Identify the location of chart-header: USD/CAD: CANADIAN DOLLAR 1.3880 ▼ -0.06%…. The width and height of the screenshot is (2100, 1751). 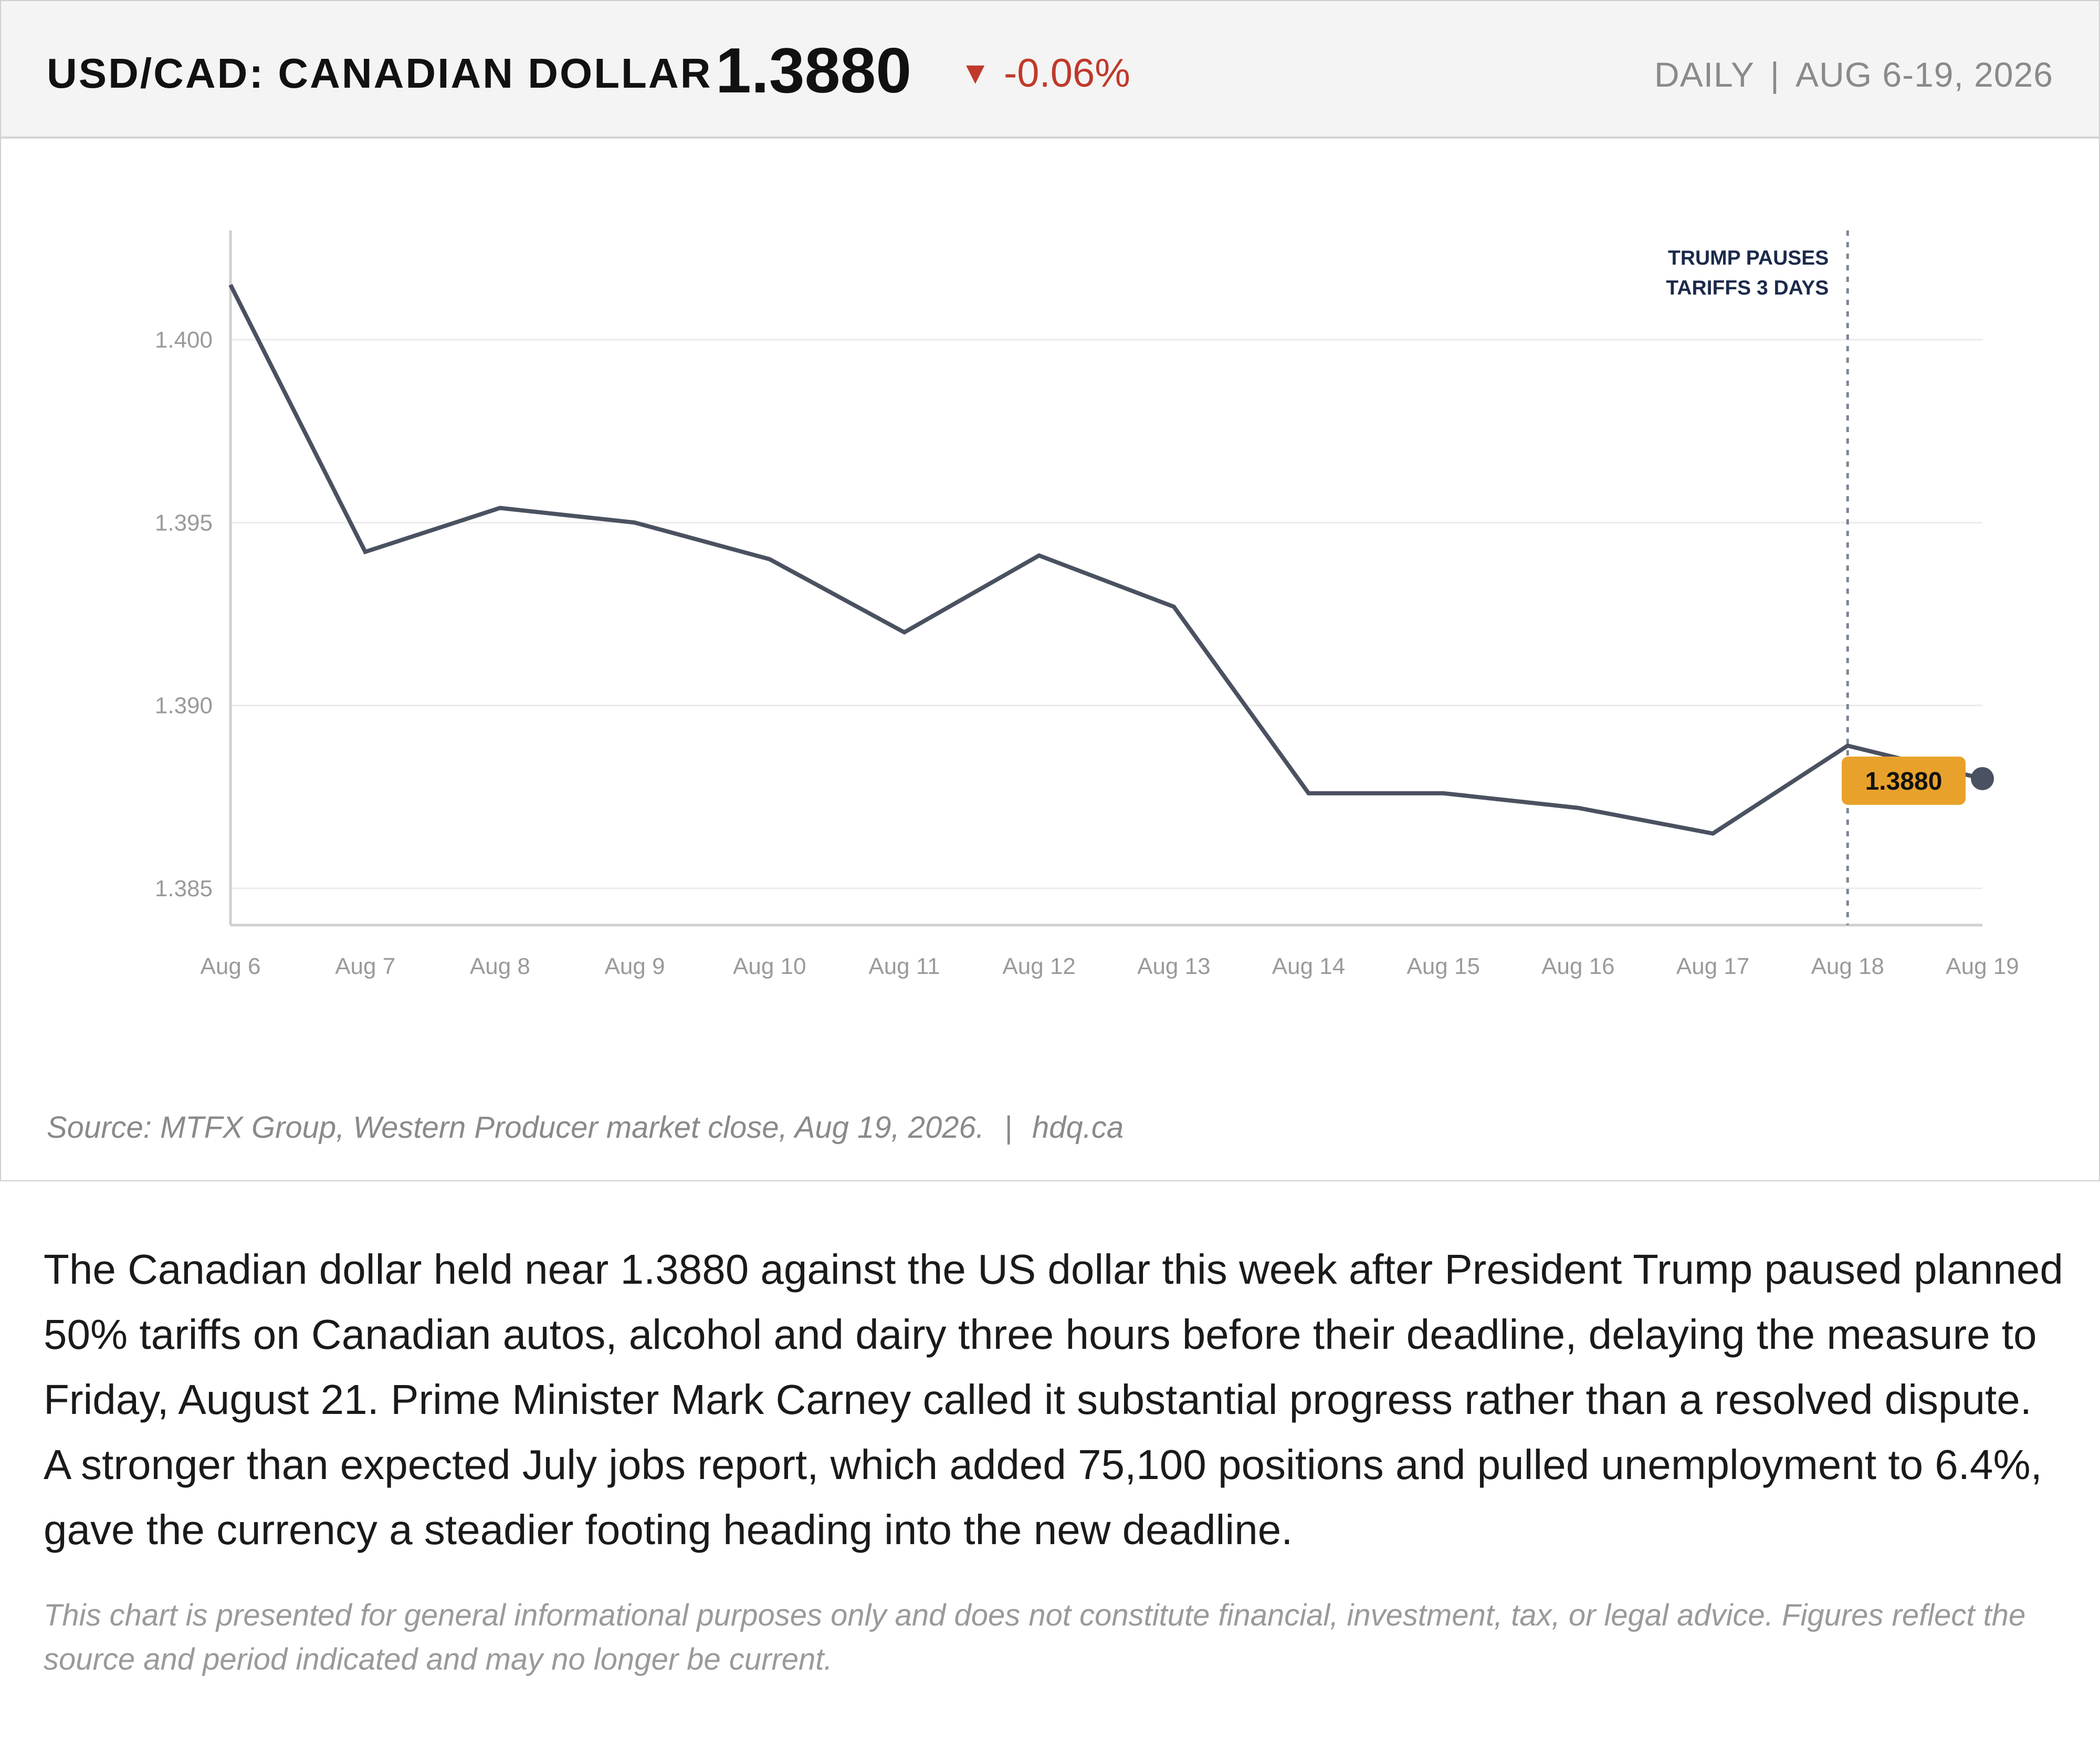
(1050, 70).